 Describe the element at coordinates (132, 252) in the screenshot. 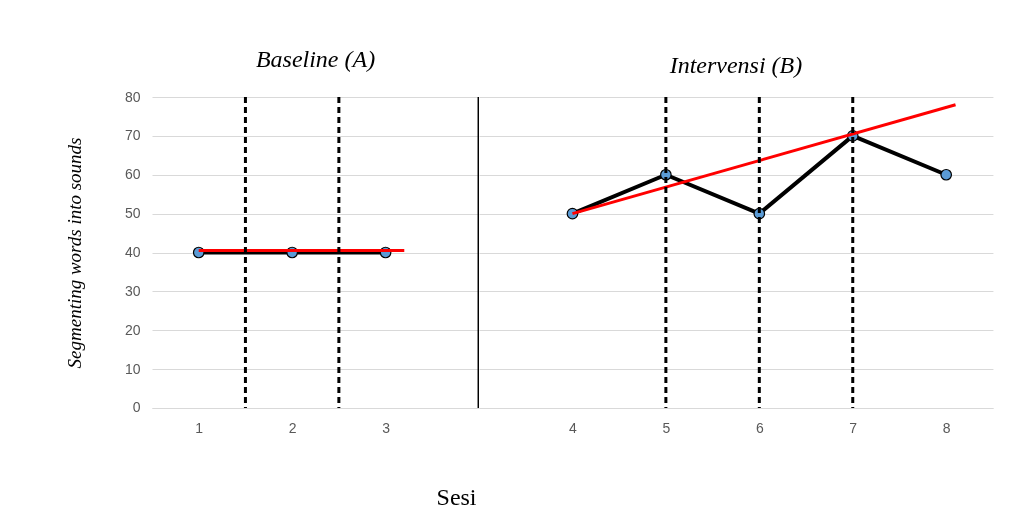

I see `y-tick-label: 40` at that location.